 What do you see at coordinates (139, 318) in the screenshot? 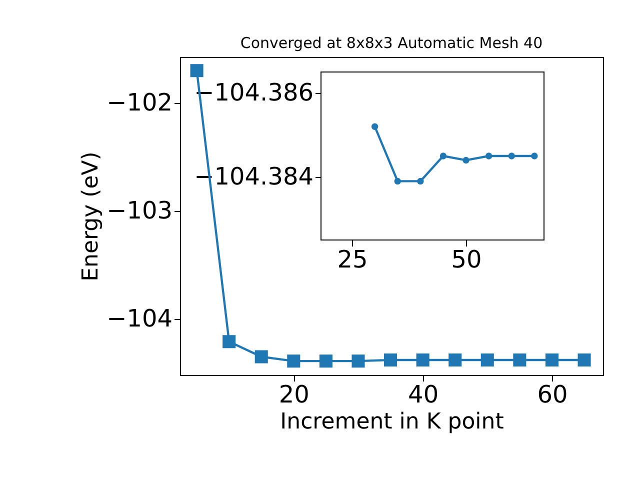
I see `y-tick-label: −104` at bounding box center [139, 318].